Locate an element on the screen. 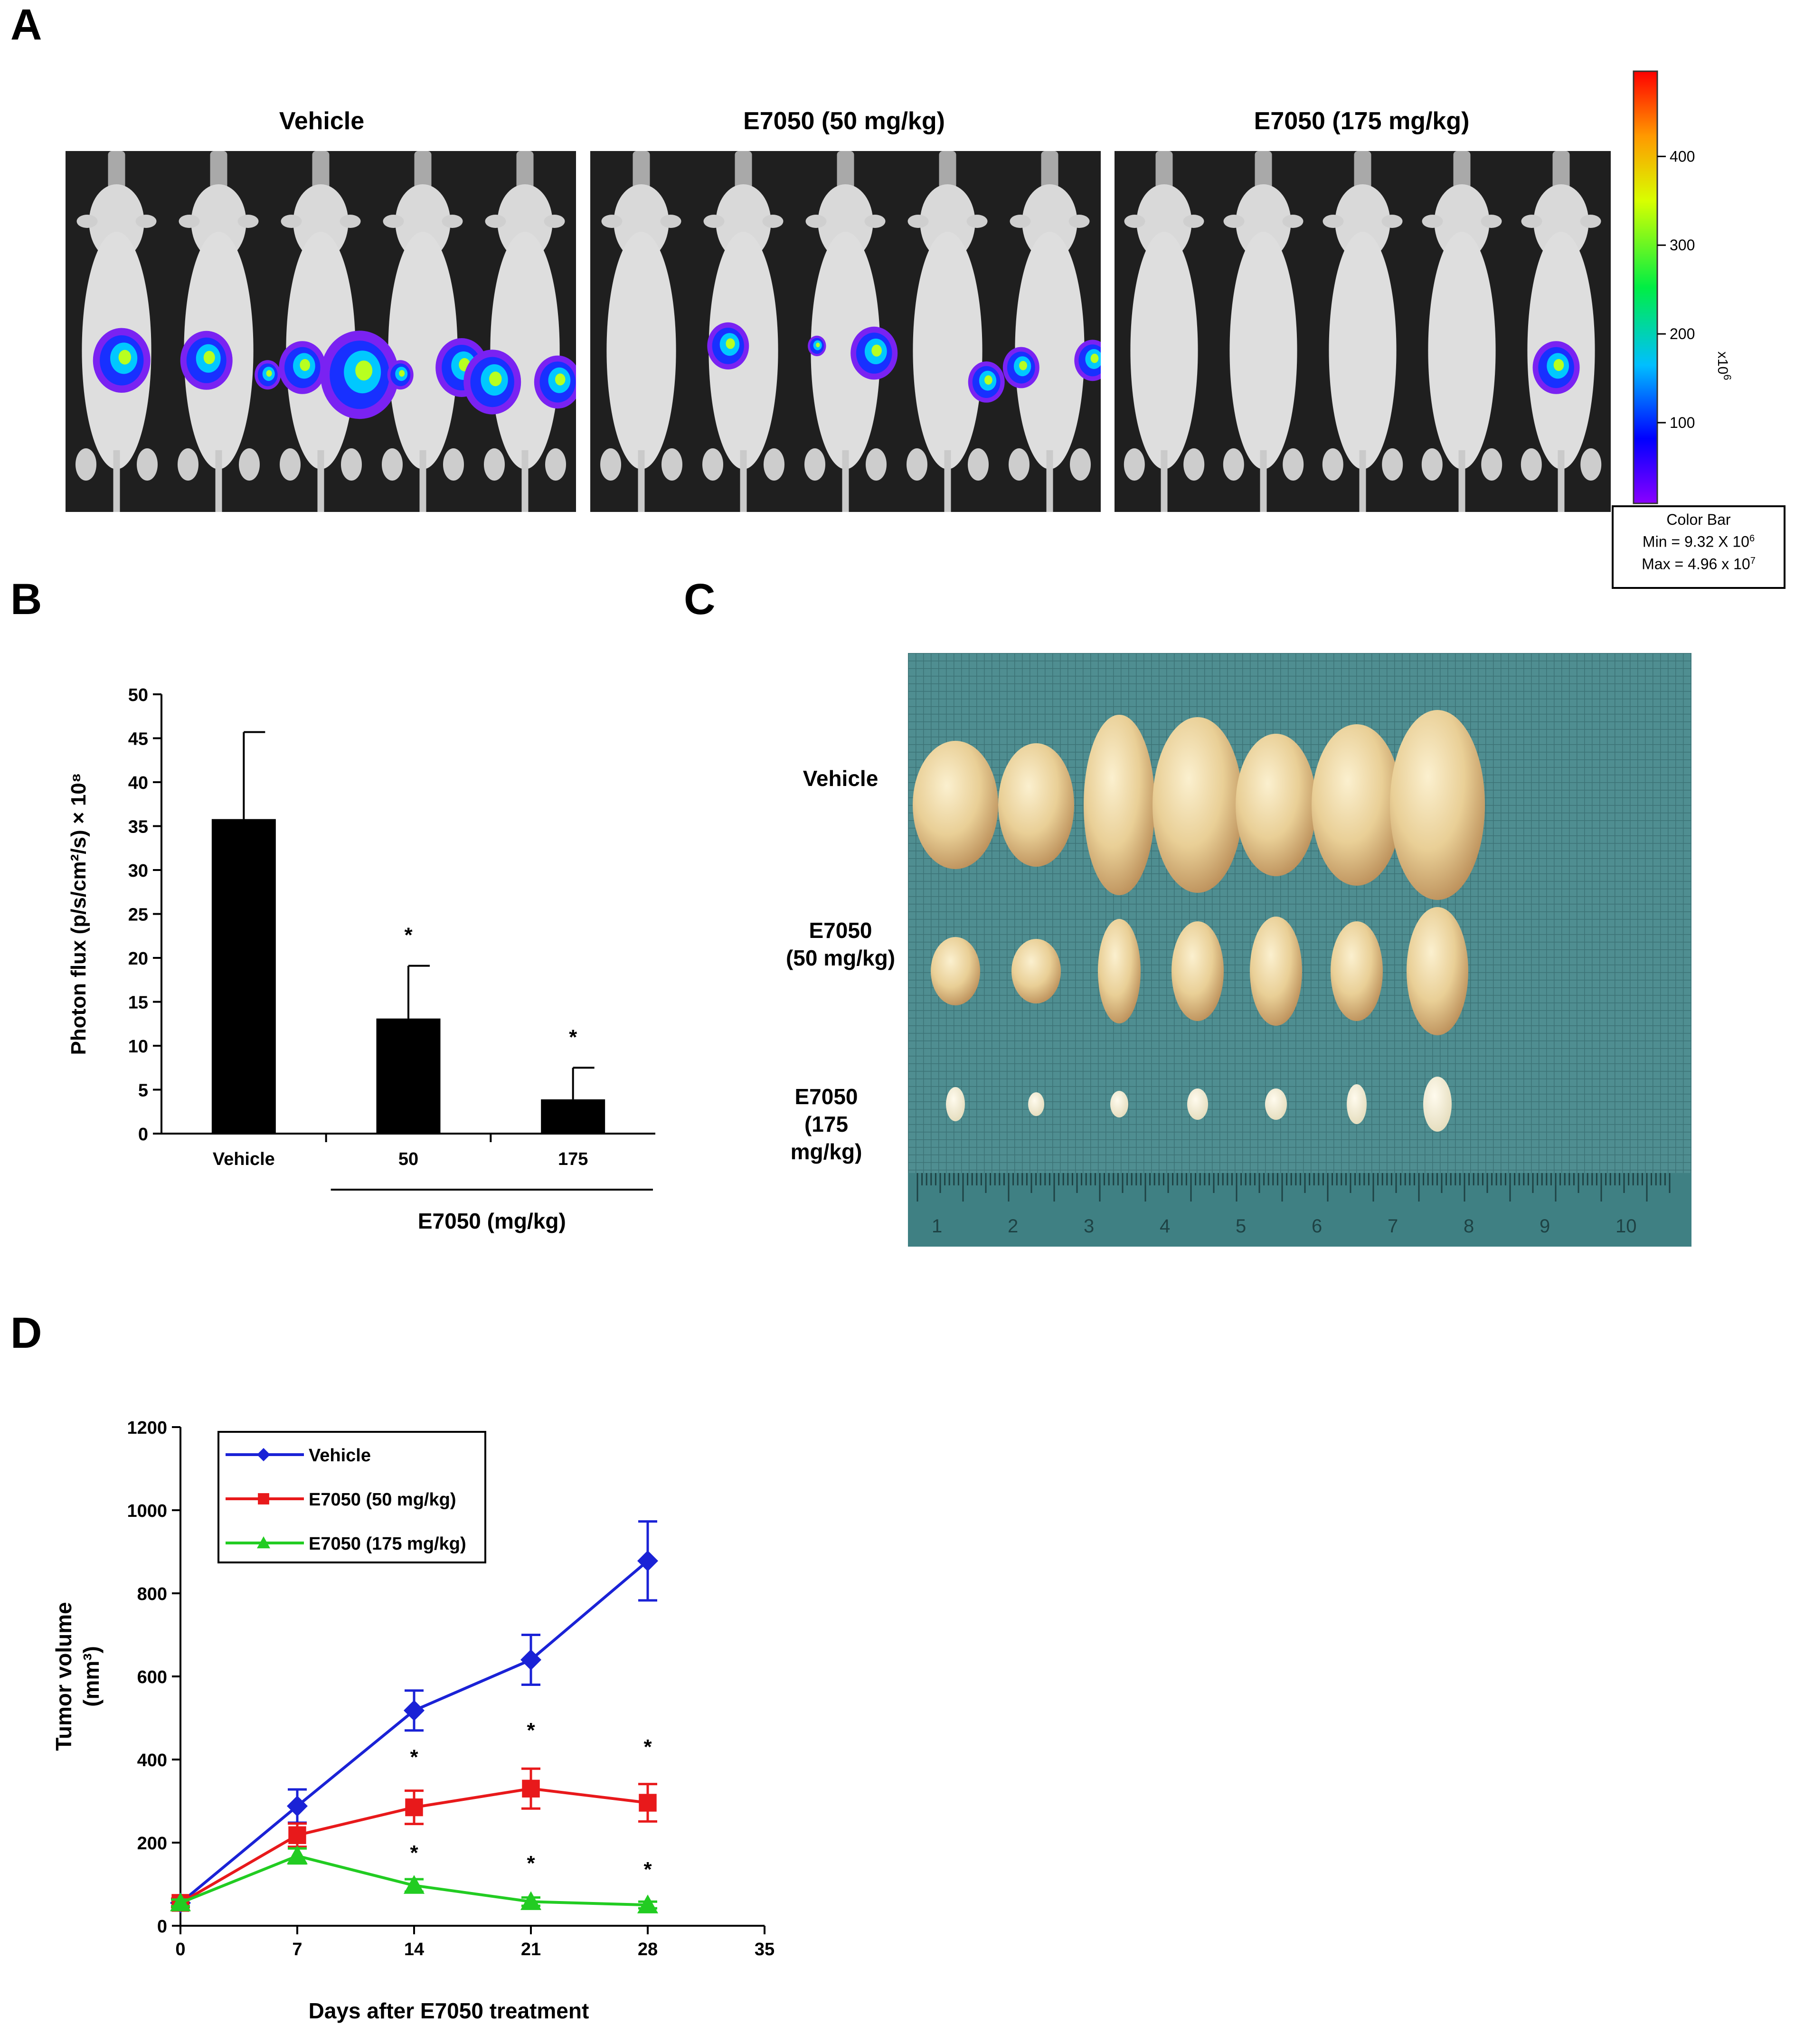 Image resolution: width=1795 pixels, height=2044 pixels. ruler-number: 10 is located at coordinates (1627, 1226).